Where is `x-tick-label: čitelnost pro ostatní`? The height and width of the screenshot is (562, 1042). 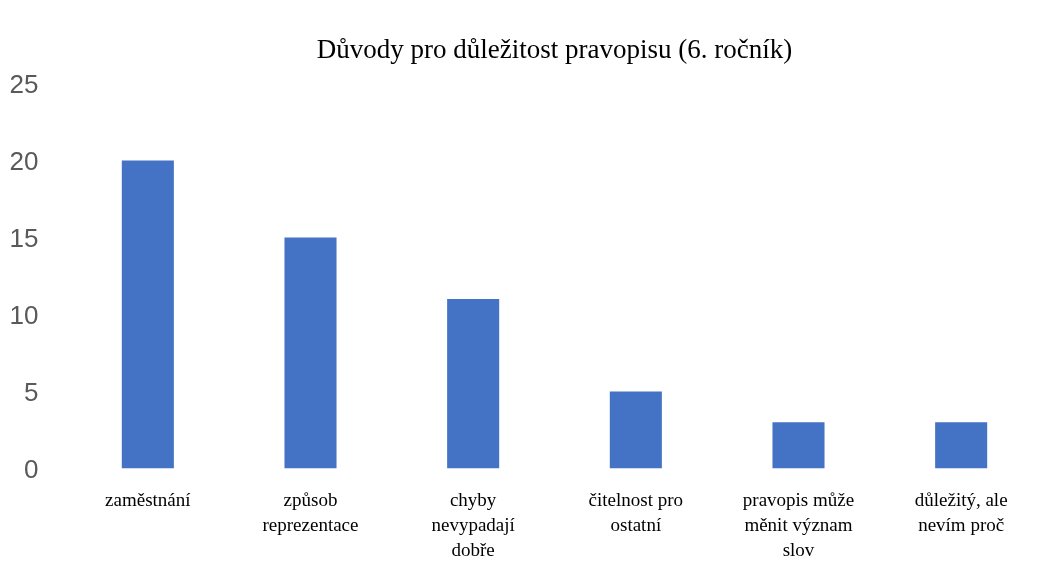 x-tick-label: čitelnost pro ostatní is located at coordinates (636, 511).